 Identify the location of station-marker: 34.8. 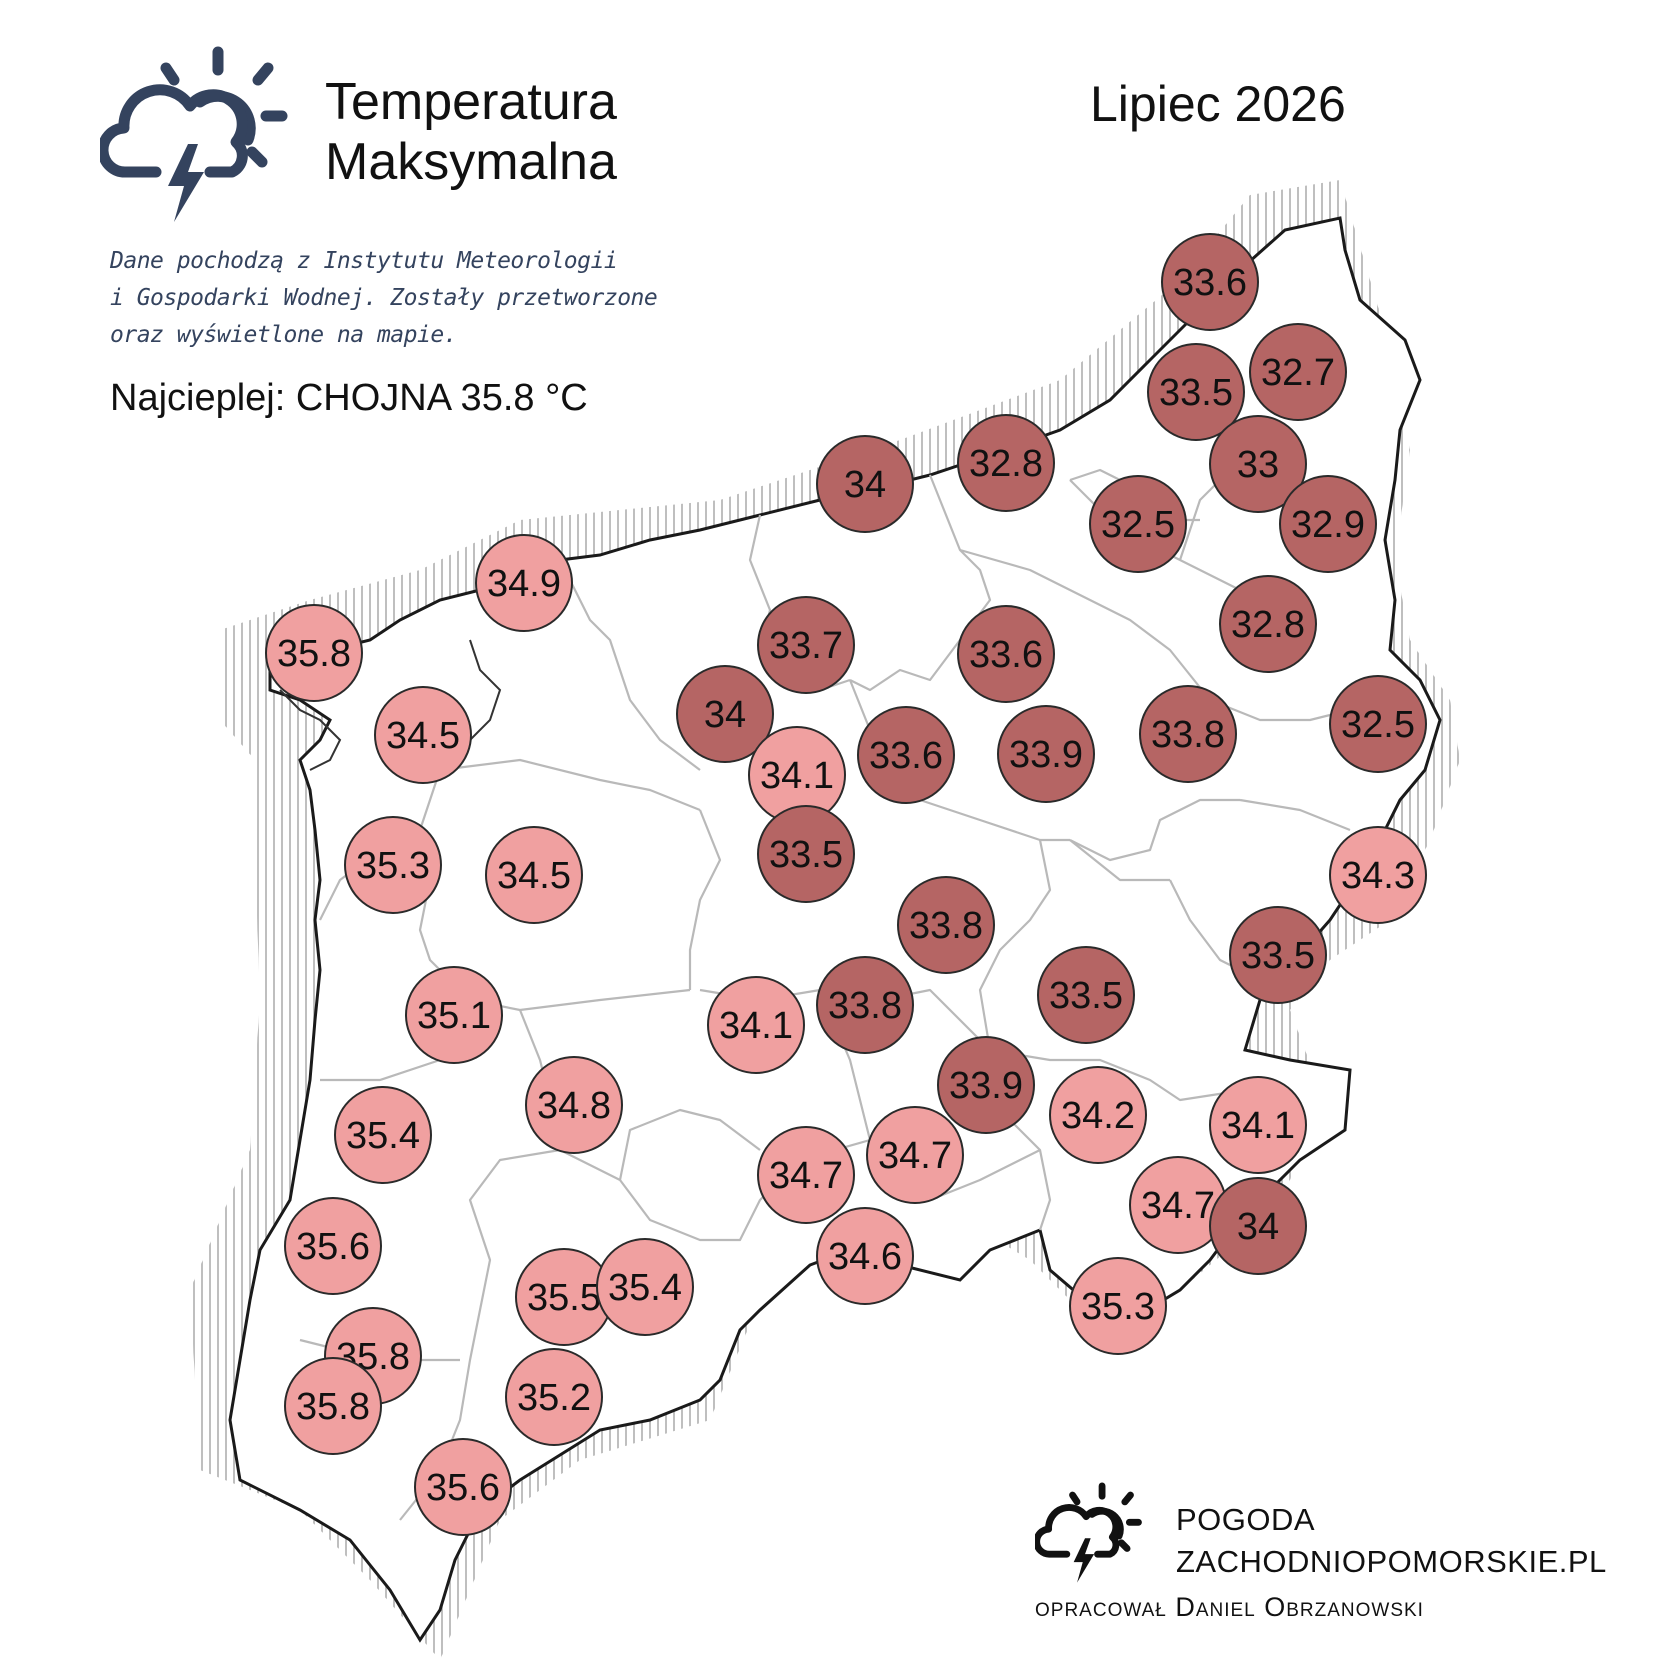
(574, 1105).